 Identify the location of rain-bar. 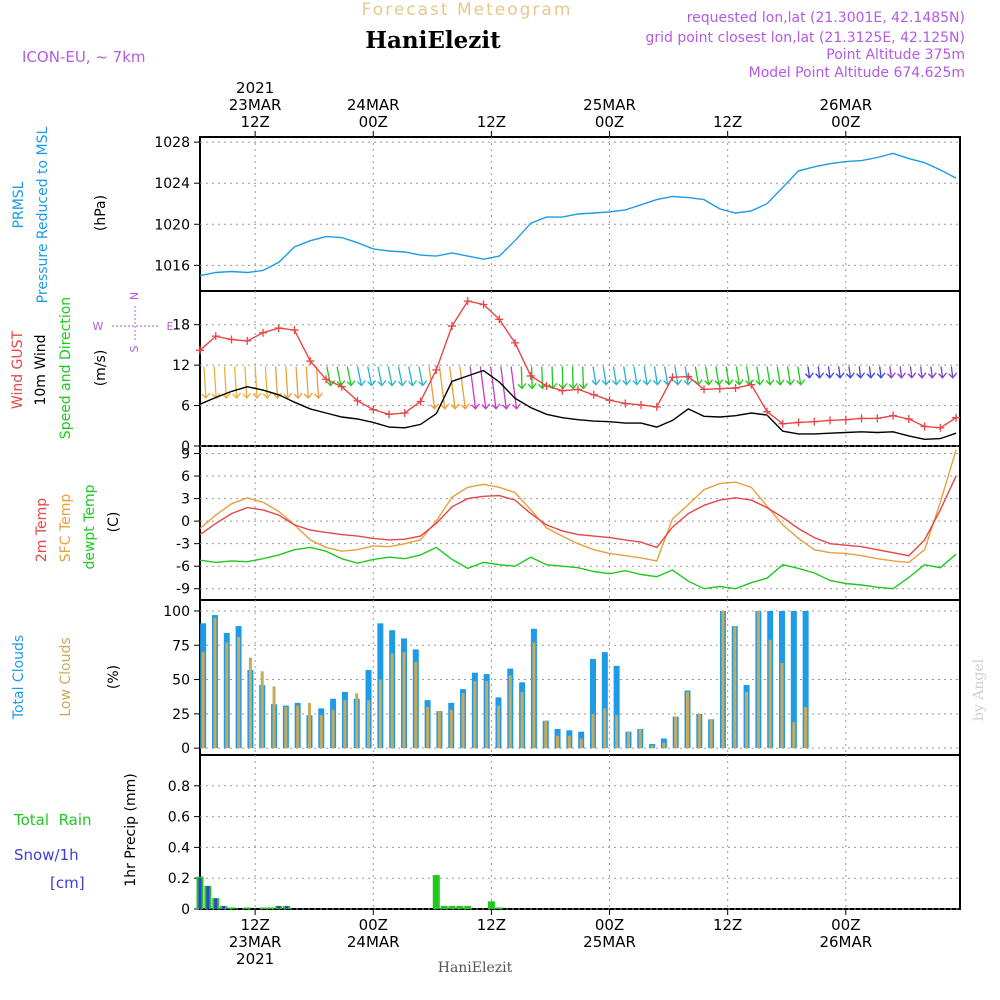
(468, 907).